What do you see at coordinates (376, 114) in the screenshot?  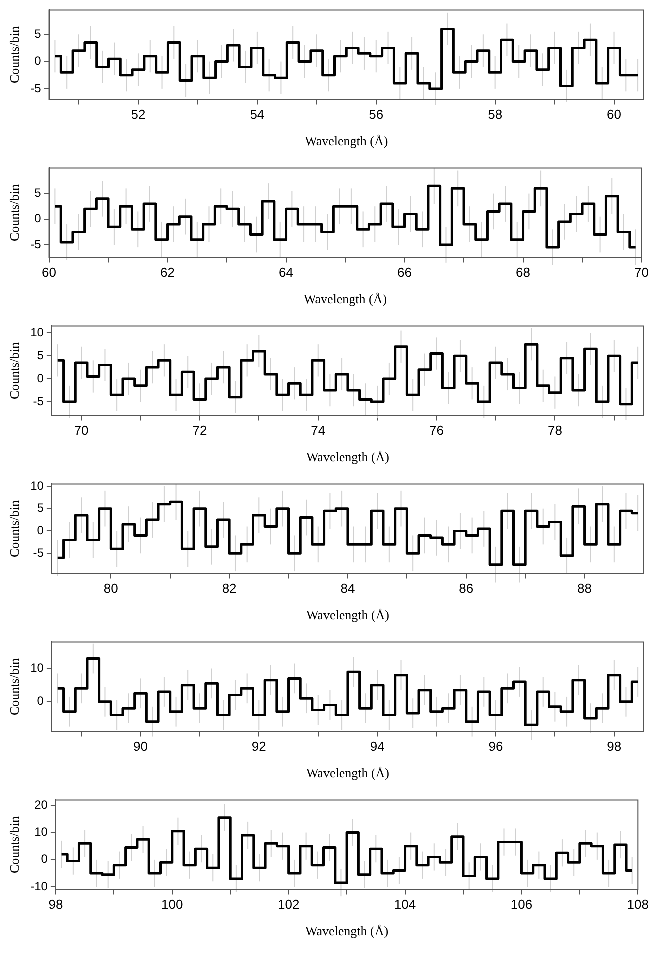 I see `x-tick-label: 56` at bounding box center [376, 114].